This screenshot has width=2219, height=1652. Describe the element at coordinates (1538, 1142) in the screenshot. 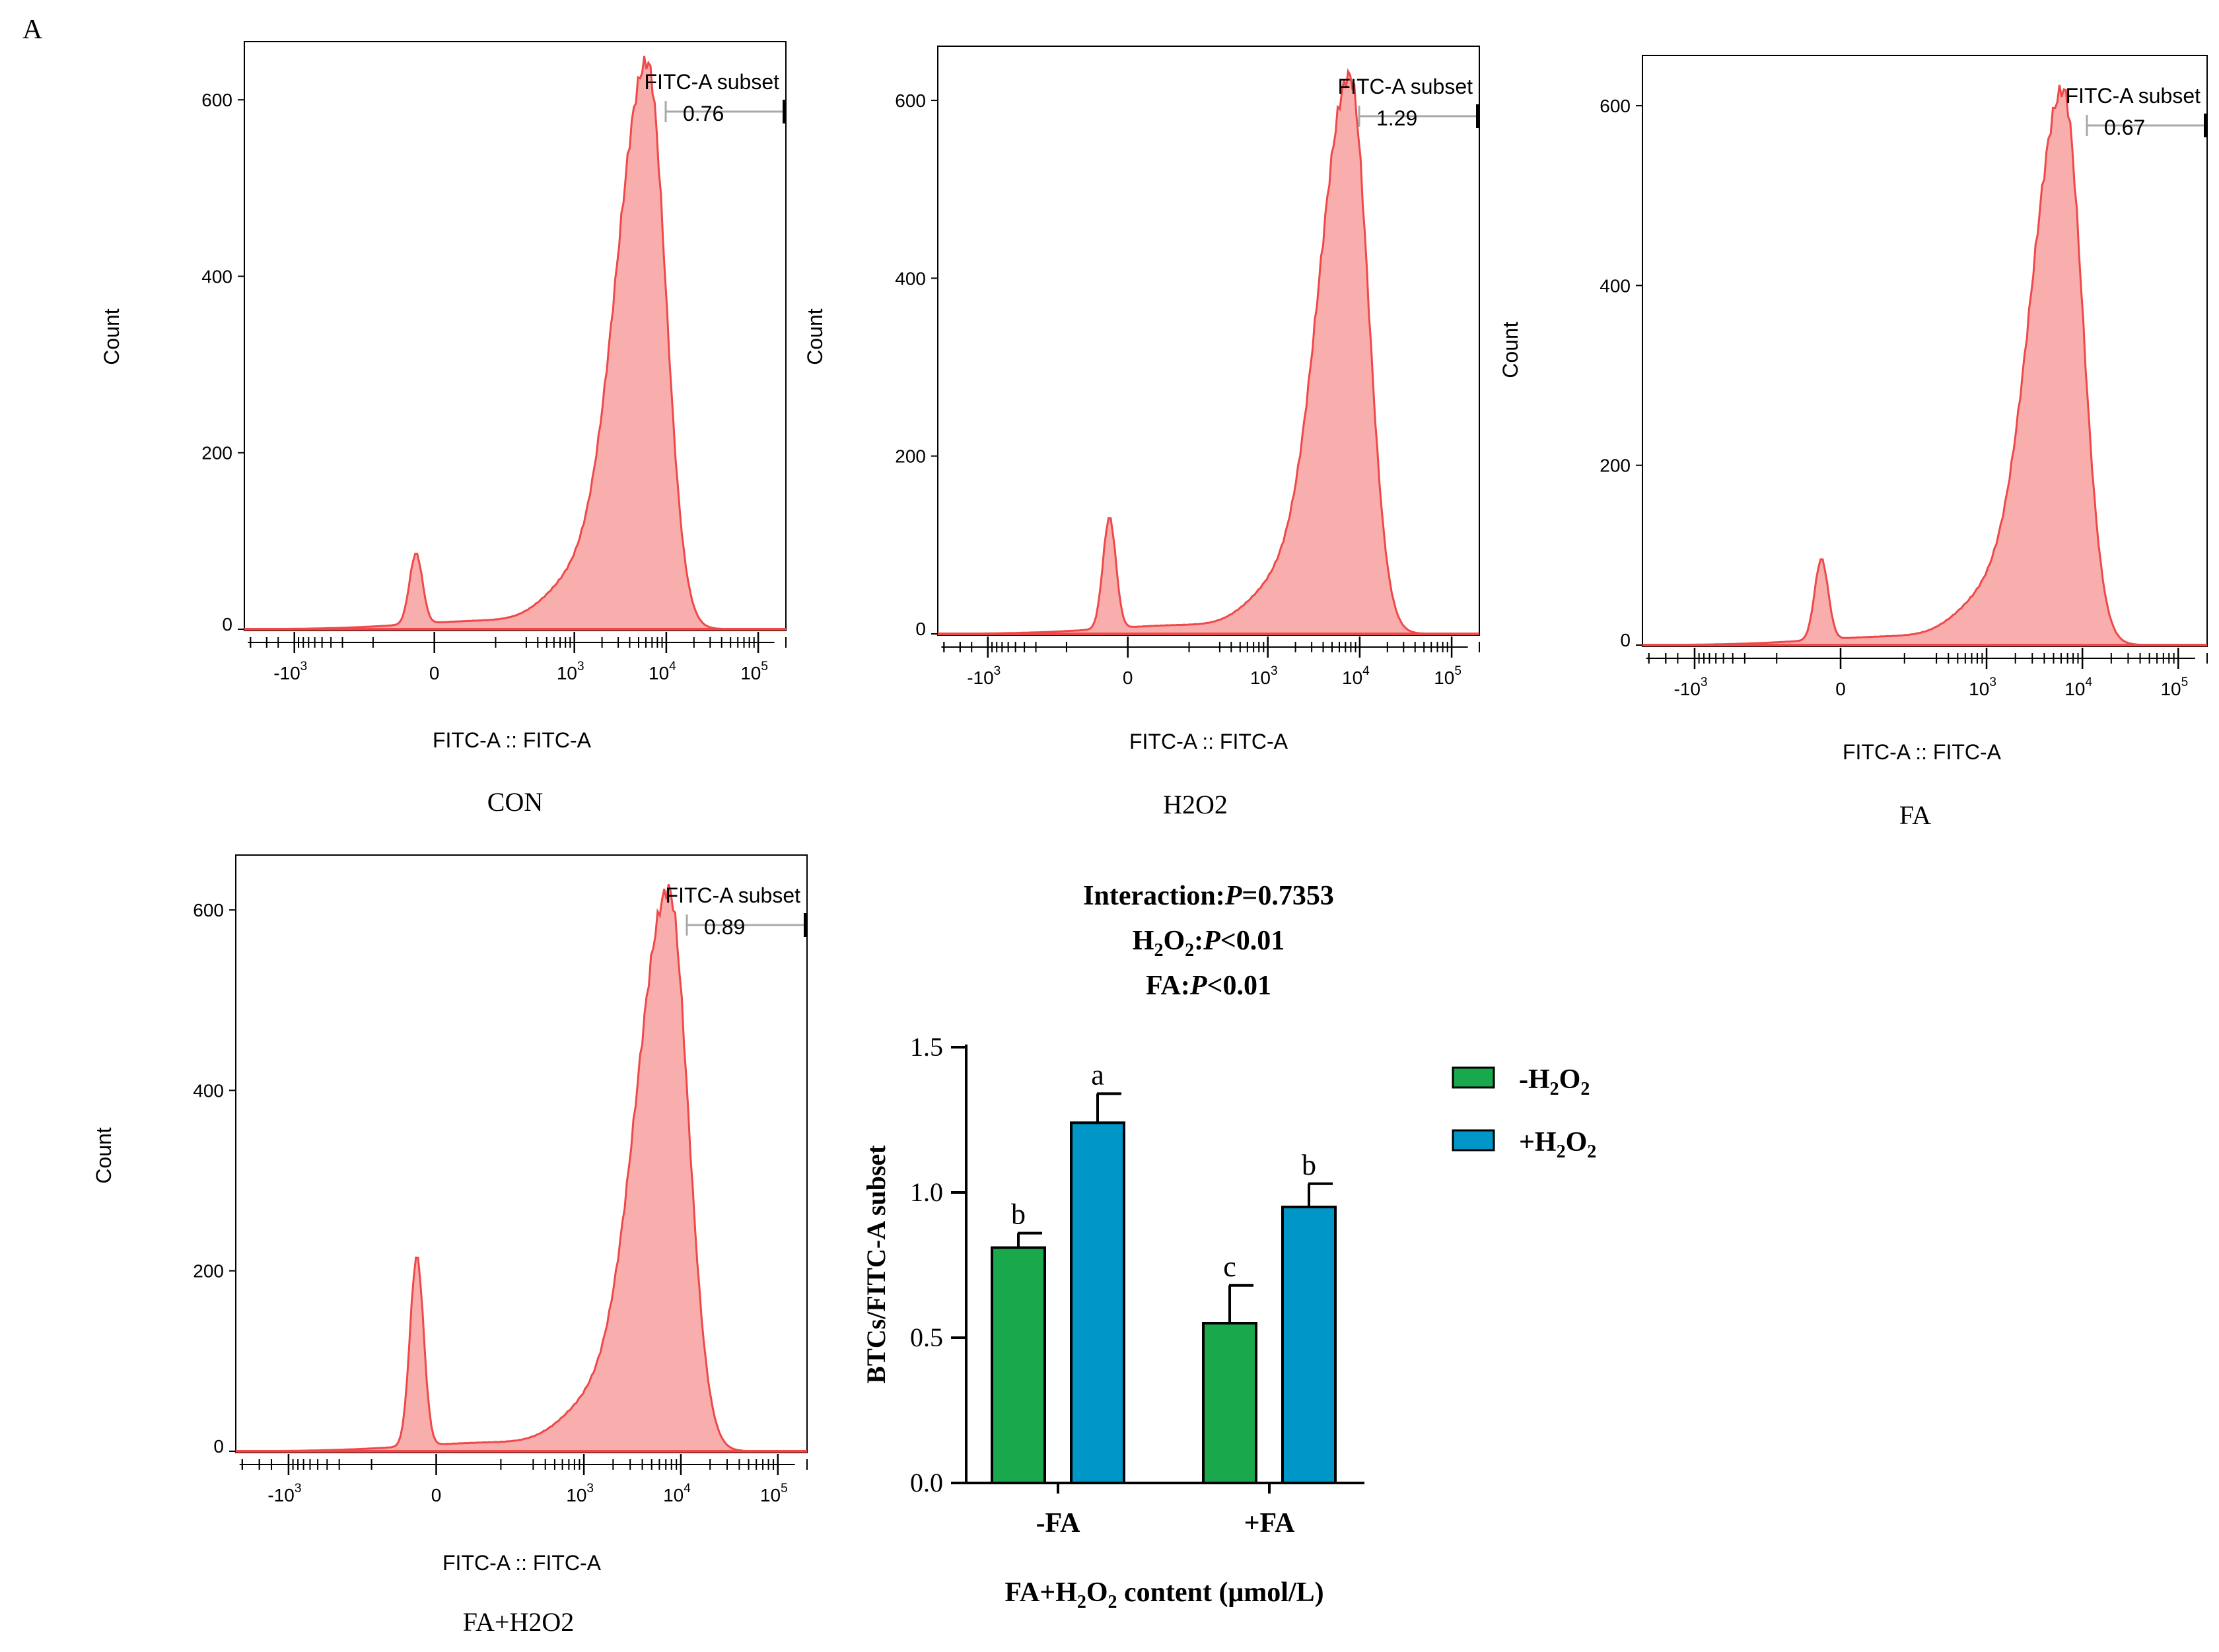

I see `legend-plus-prefix: +H` at that location.